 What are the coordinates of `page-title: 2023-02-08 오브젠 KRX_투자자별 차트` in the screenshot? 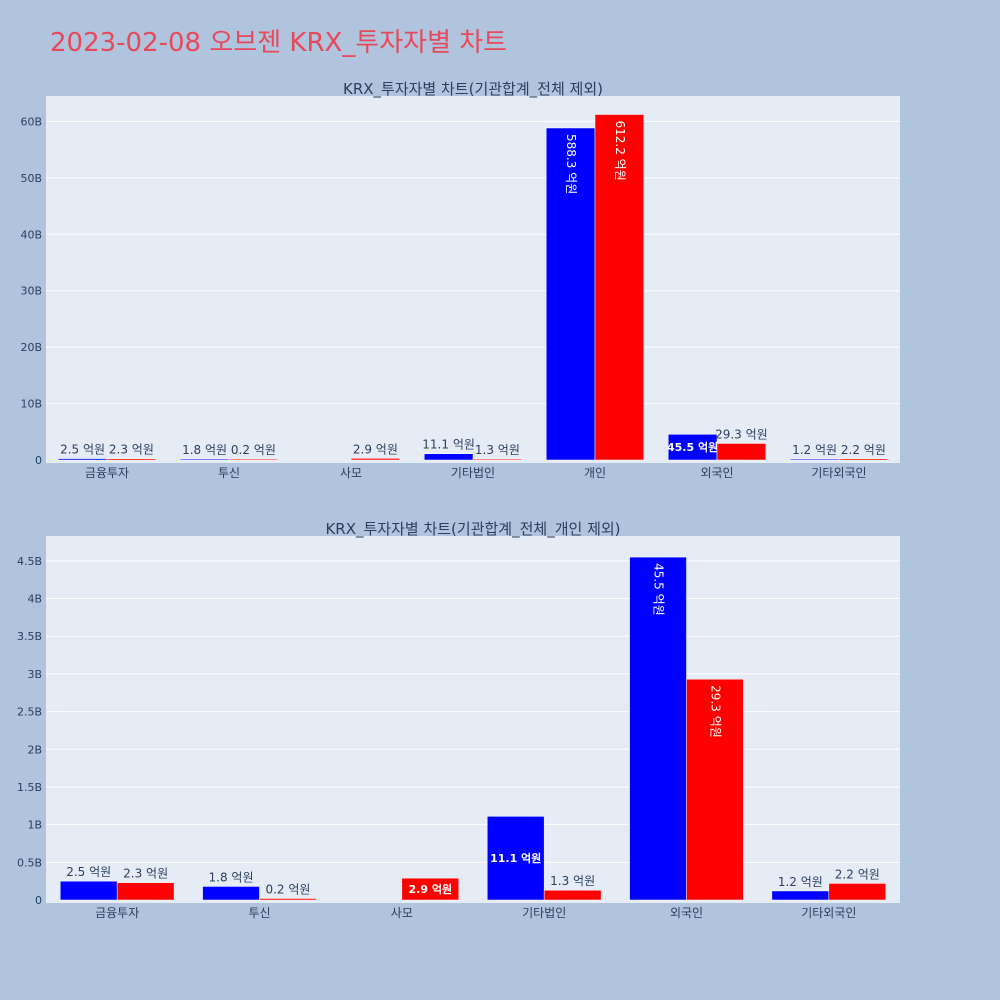 It's located at (279, 43).